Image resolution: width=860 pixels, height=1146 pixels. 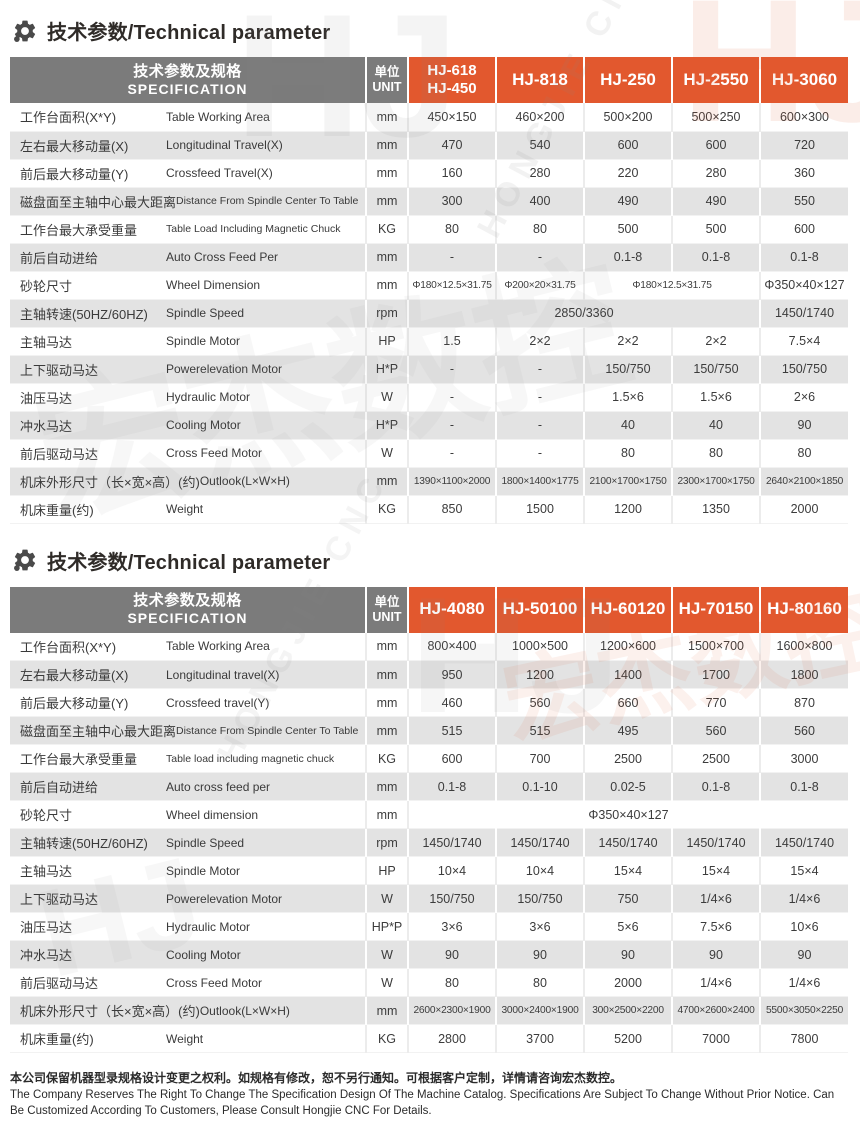 What do you see at coordinates (208, 397) in the screenshot?
I see `param-label-en: Hydraulic Motor` at bounding box center [208, 397].